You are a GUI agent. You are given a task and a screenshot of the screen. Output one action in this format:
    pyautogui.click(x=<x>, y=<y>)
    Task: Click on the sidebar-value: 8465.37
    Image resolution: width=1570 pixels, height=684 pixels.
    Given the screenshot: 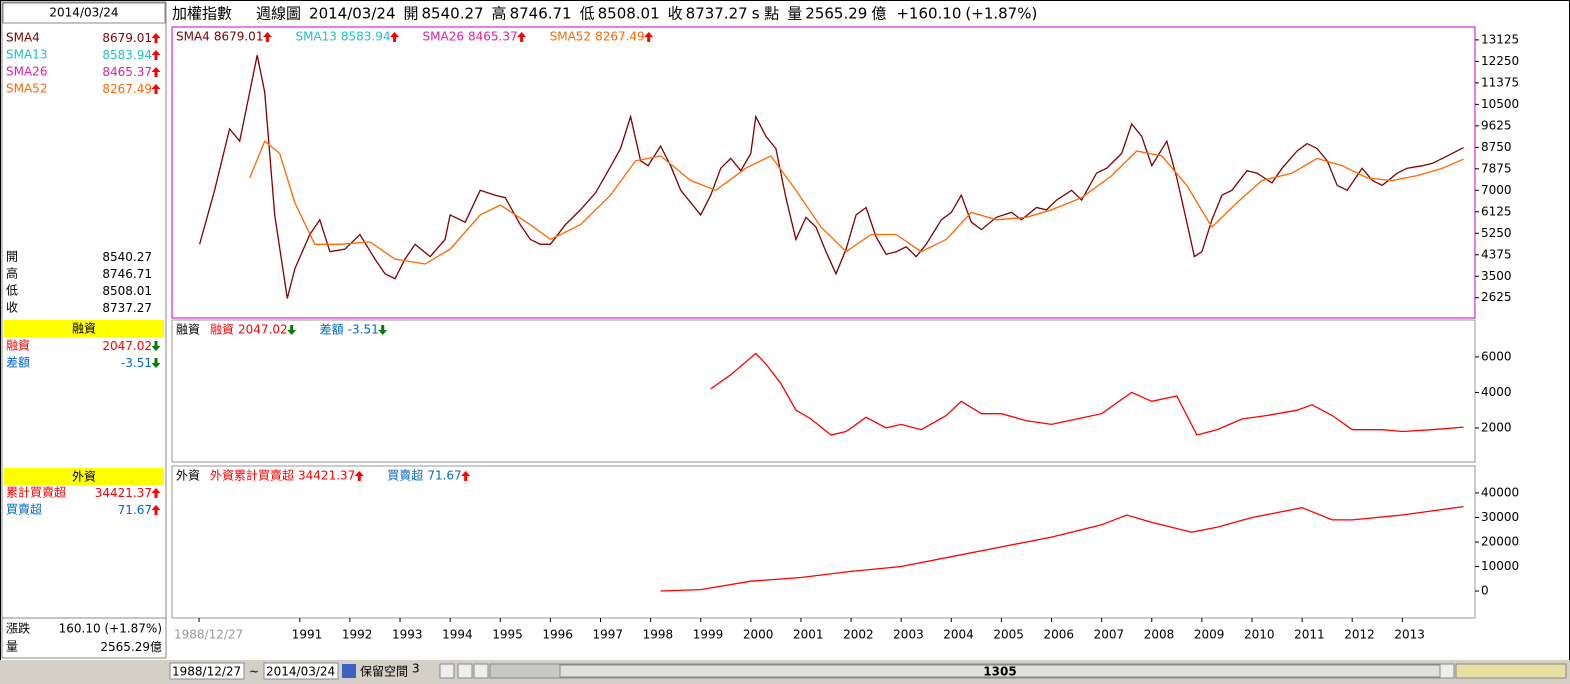 What is the action you would take?
    pyautogui.click(x=127, y=72)
    